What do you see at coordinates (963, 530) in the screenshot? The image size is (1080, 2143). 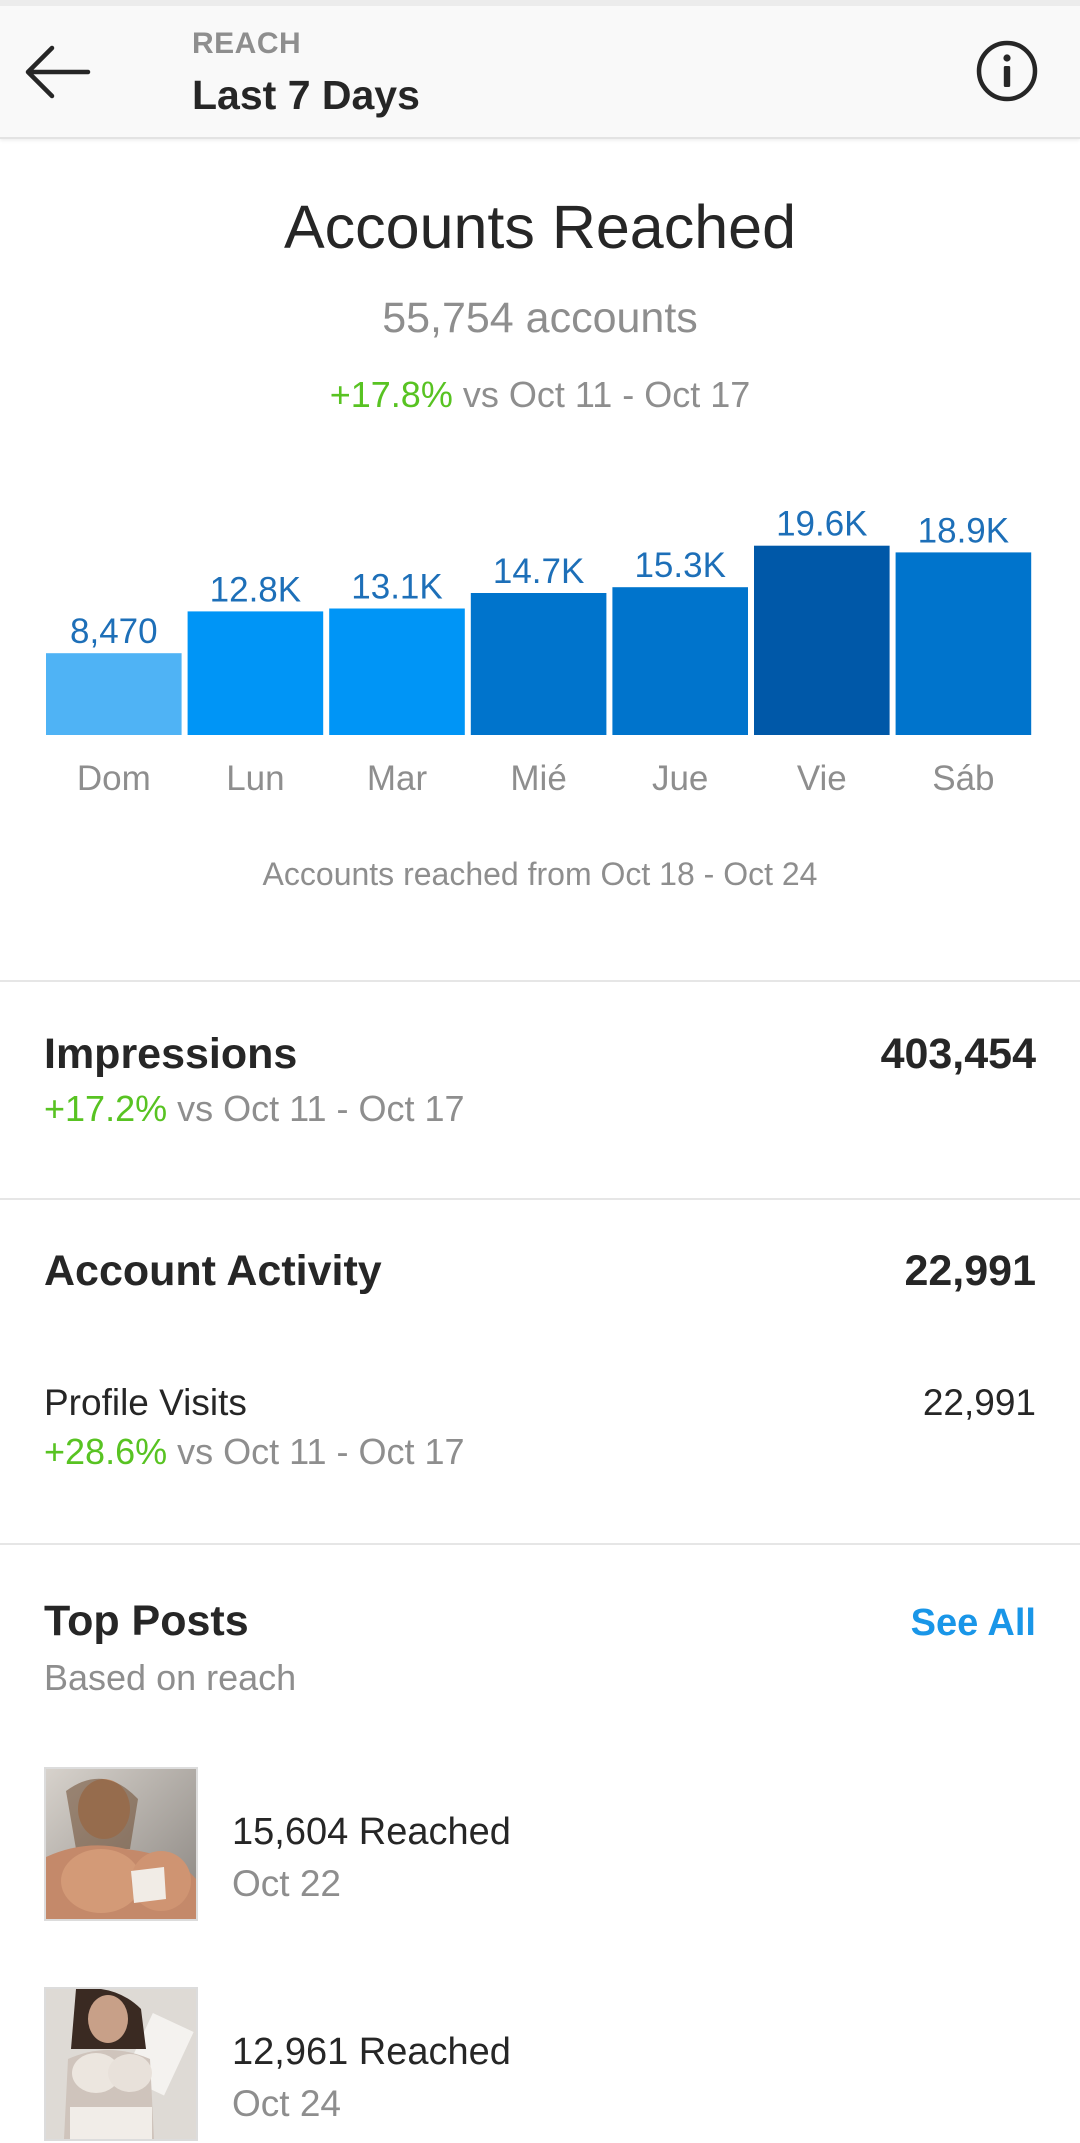 I see `chart-value-label: 18.9K` at bounding box center [963, 530].